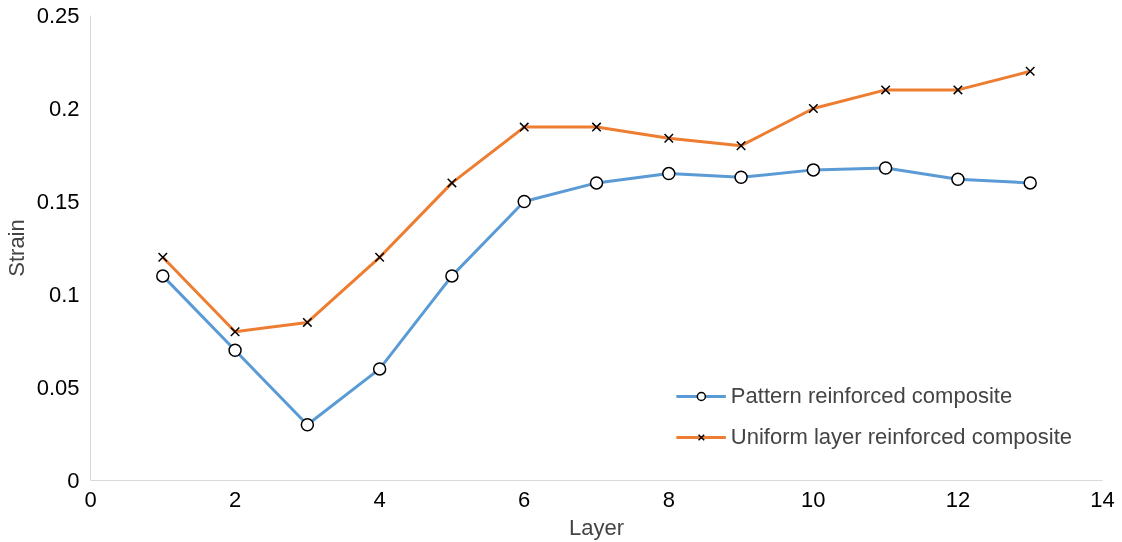 The width and height of the screenshot is (1122, 542). Describe the element at coordinates (871, 396) in the screenshot. I see `legend-label: Pattern reinforced composite` at that location.